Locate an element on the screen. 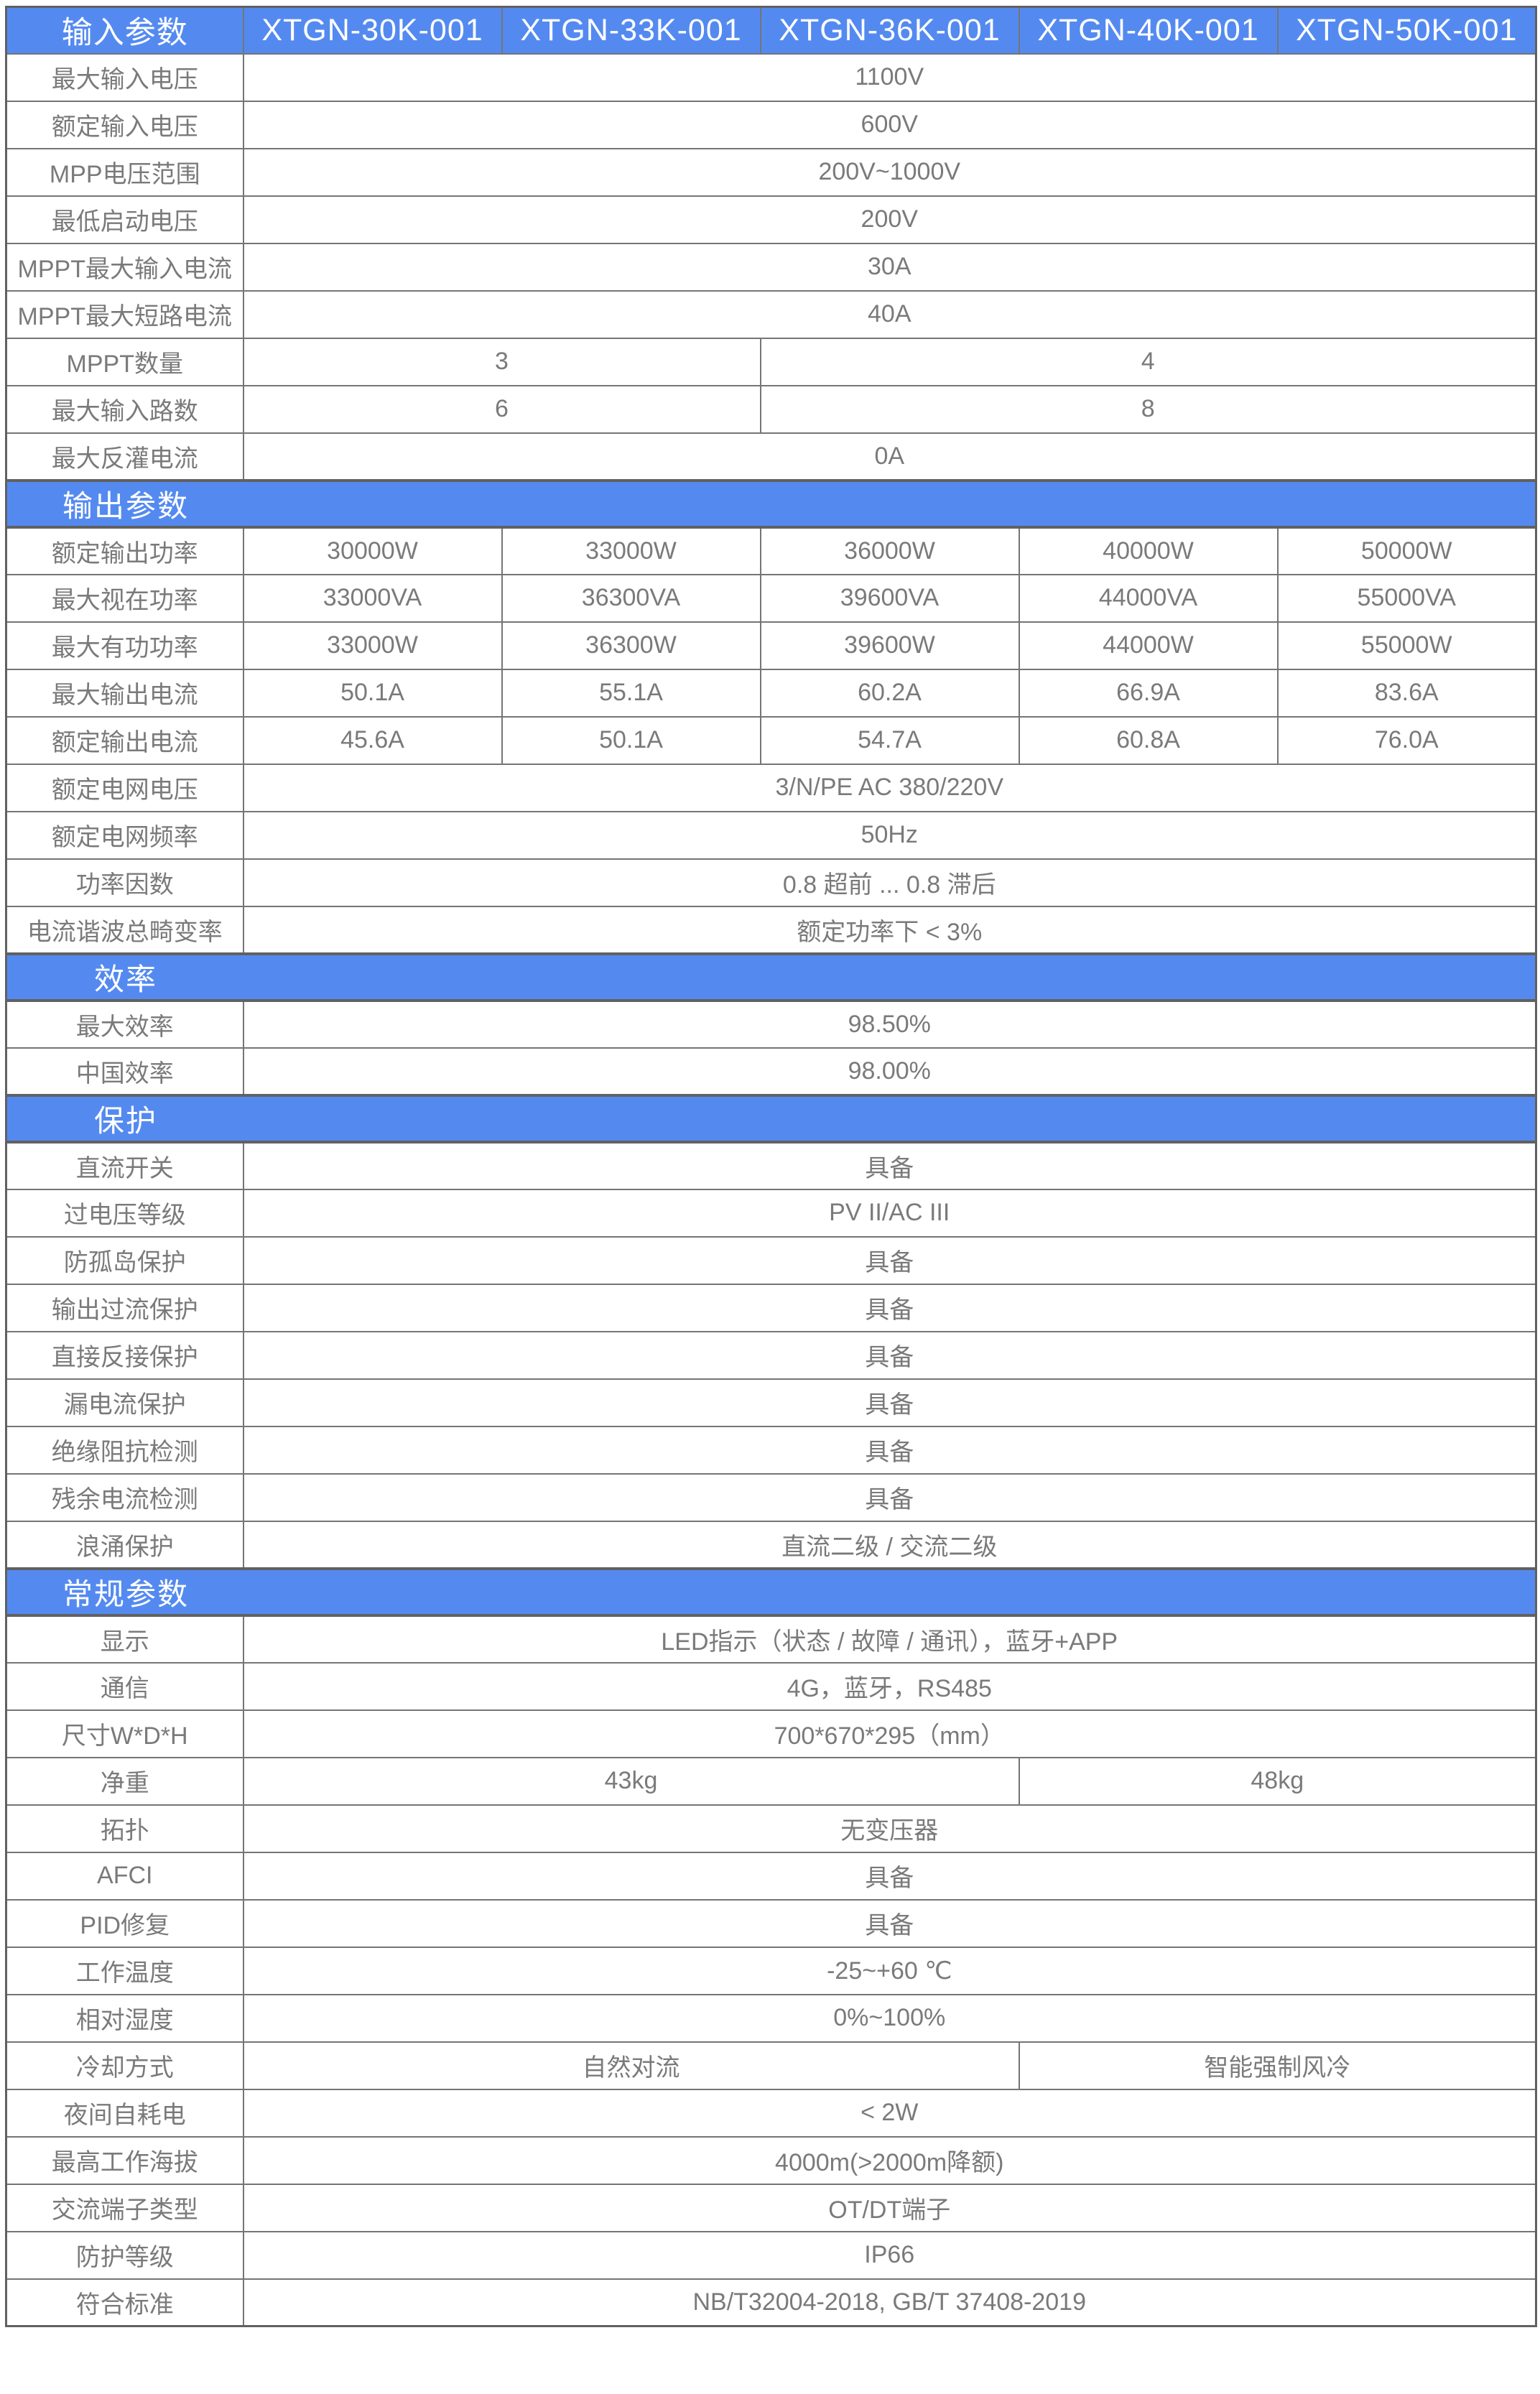 This screenshot has width=1540, height=2394. cell-value: -25~+60 ℃ is located at coordinates (889, 1970).